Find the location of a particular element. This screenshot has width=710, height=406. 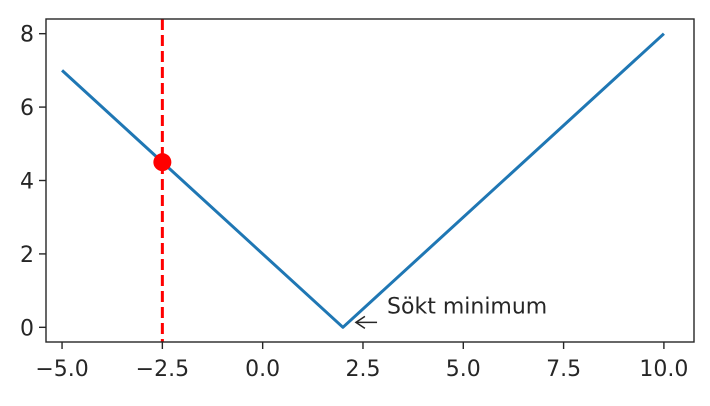

y-tick-label: 4 is located at coordinates (27, 182).